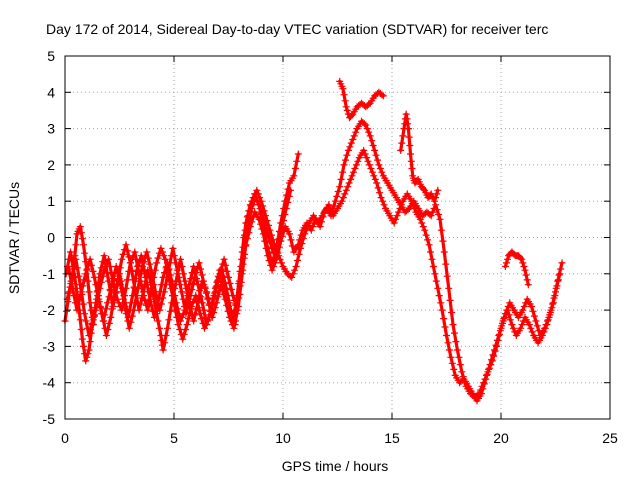 The width and height of the screenshot is (640, 480). I want to click on y-tick-label: 3, so click(51, 129).